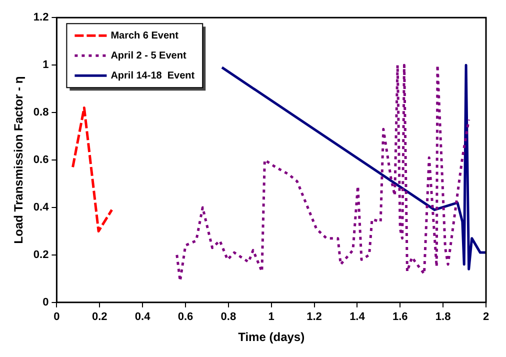 The height and width of the screenshot is (357, 506). What do you see at coordinates (45, 302) in the screenshot?
I see `y-tick-label: 0` at bounding box center [45, 302].